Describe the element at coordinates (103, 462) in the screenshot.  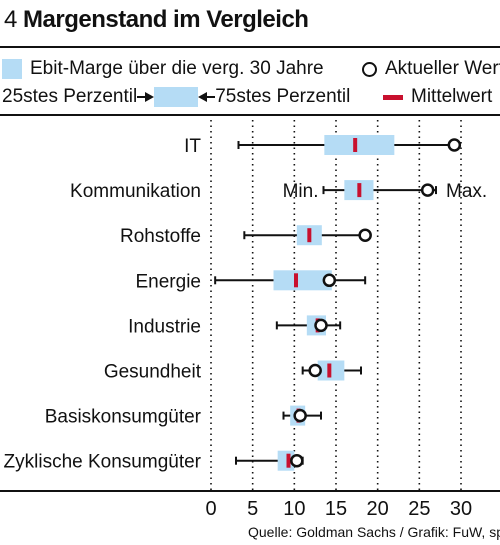
I see `category-label: Zyklische Konsumgüter` at that location.